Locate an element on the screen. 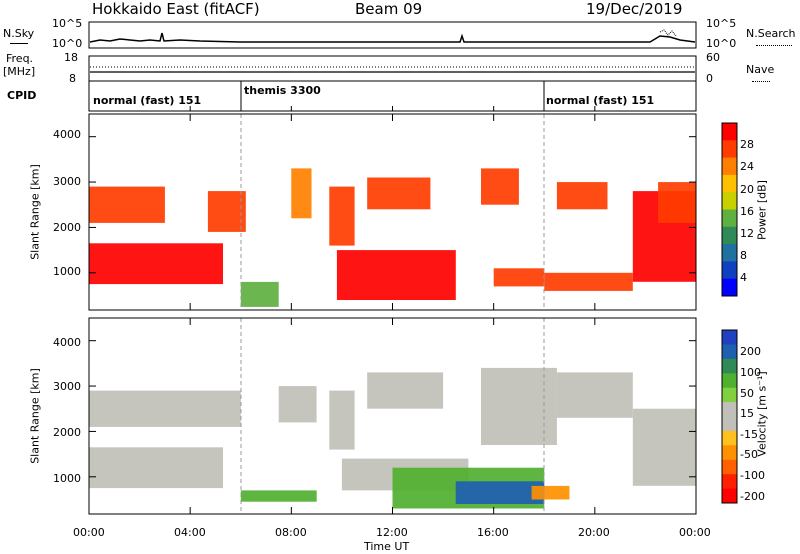  cpid-mode-1: normal (fast) 151 is located at coordinates (147, 100).